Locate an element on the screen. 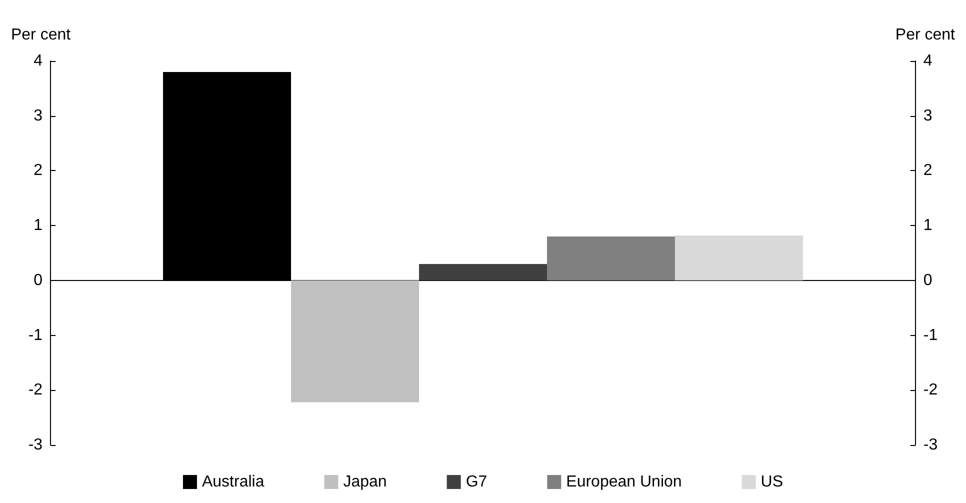 This screenshot has width=966, height=503. y-tick-label: -3 is located at coordinates (35, 445).